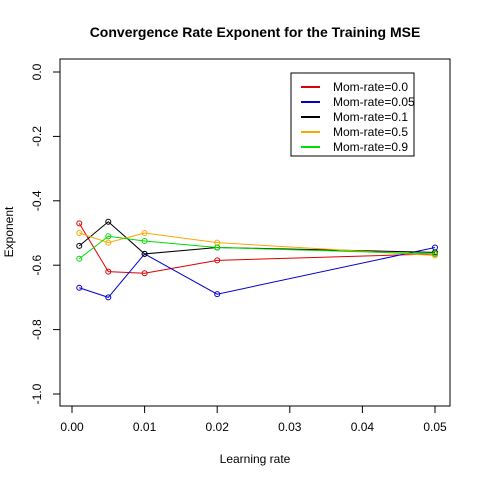 The height and width of the screenshot is (480, 480). I want to click on x-tick-label: 0.04, so click(363, 427).